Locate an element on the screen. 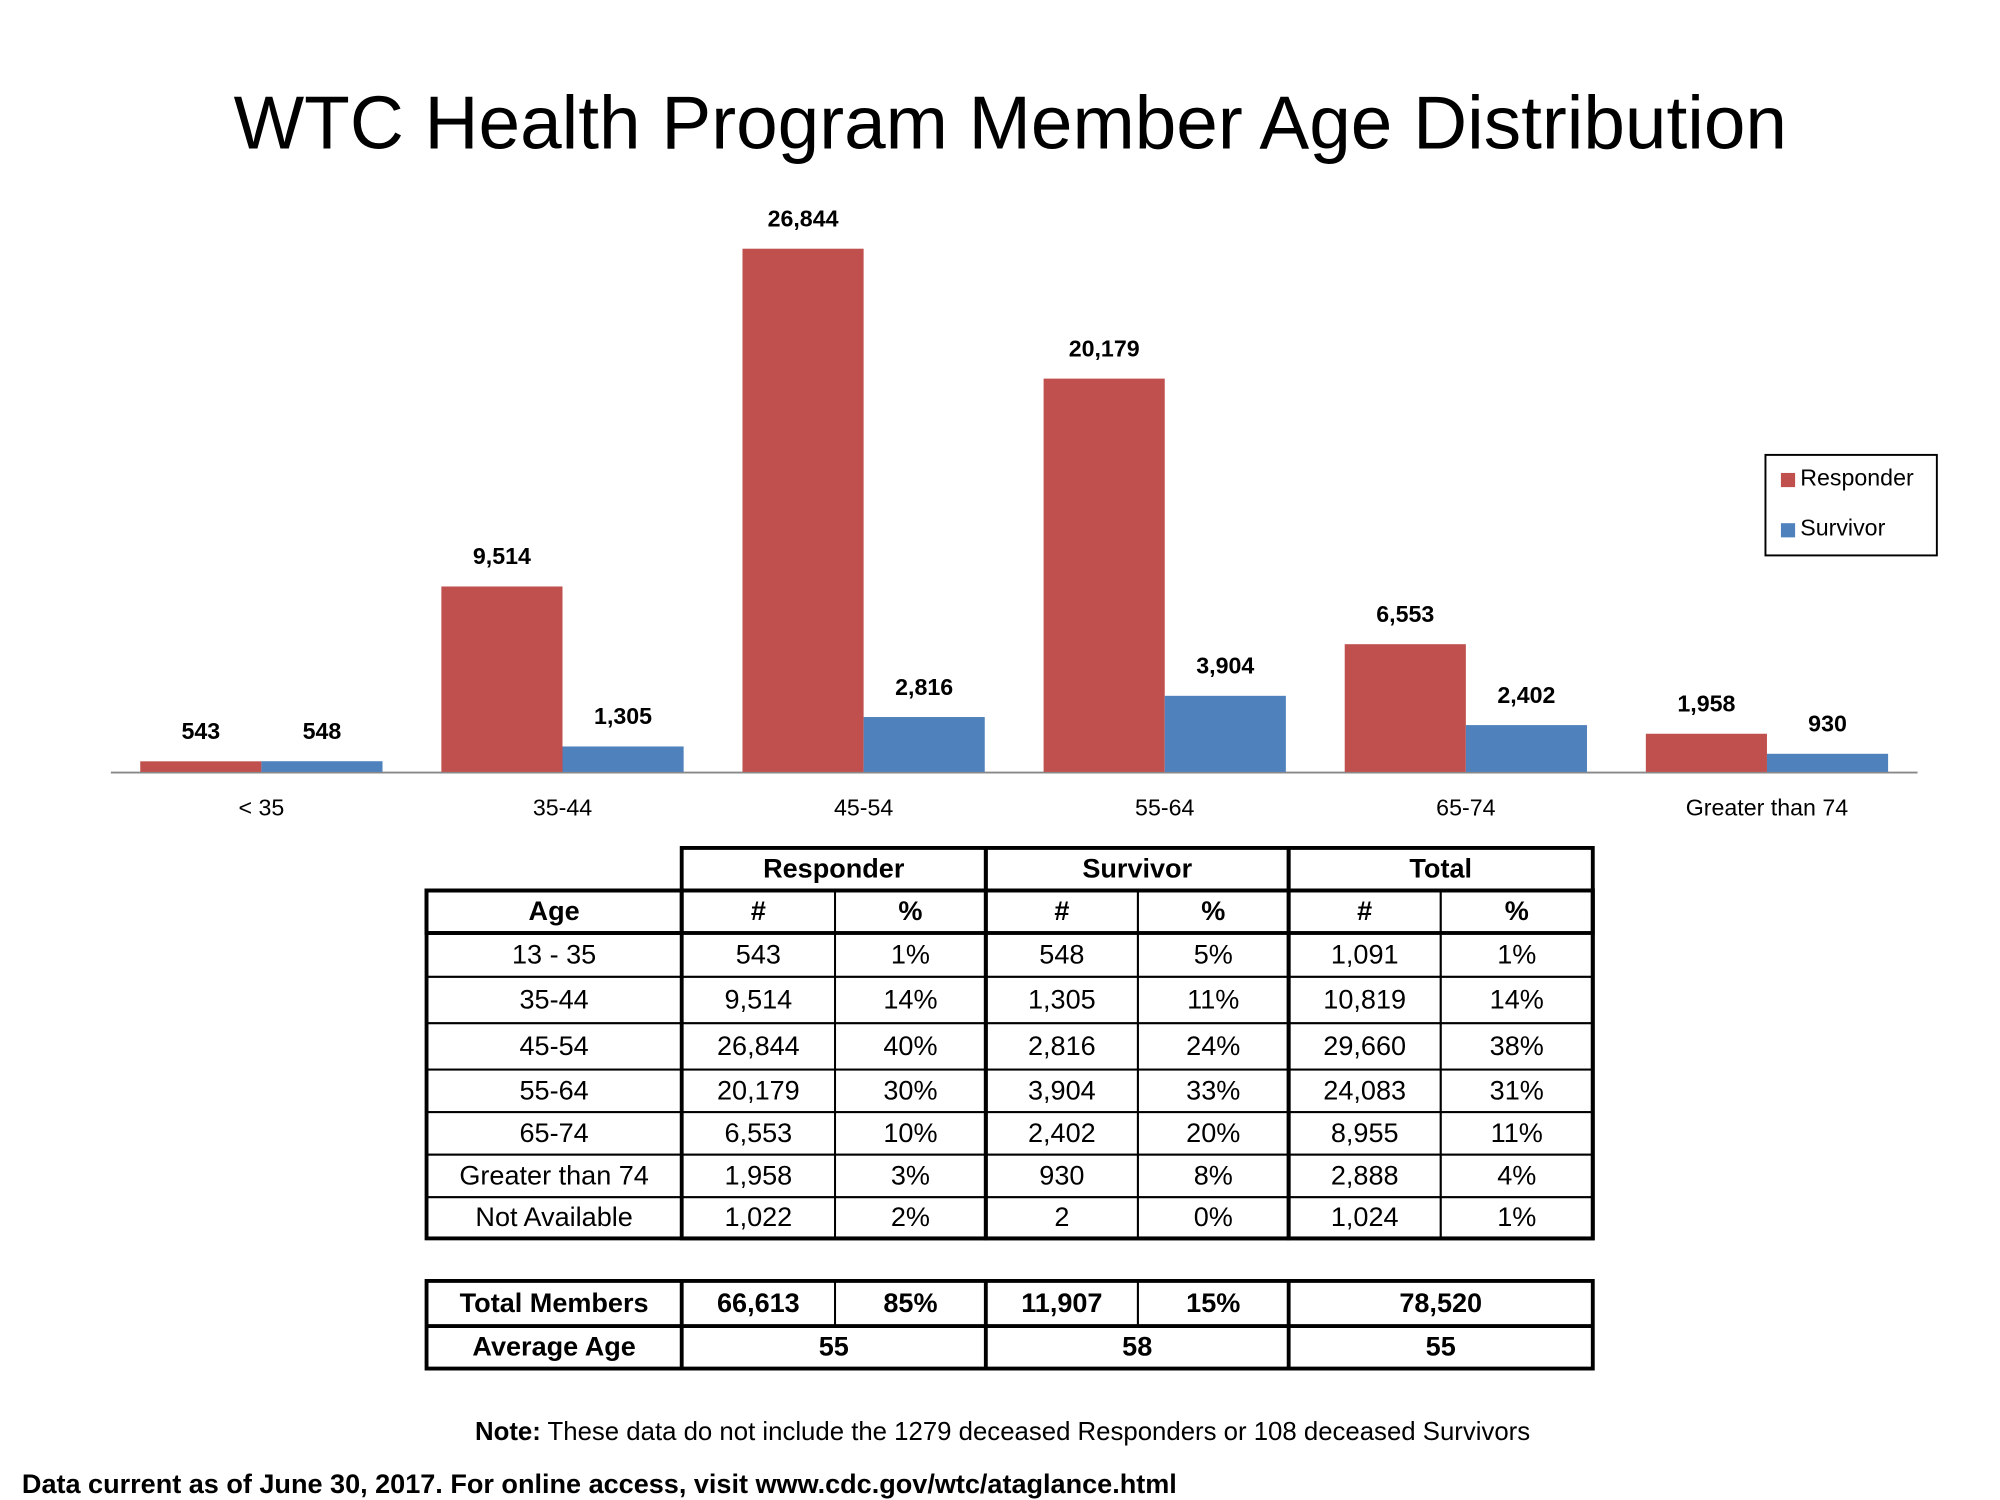  cell-text: 30% is located at coordinates (910, 1090).